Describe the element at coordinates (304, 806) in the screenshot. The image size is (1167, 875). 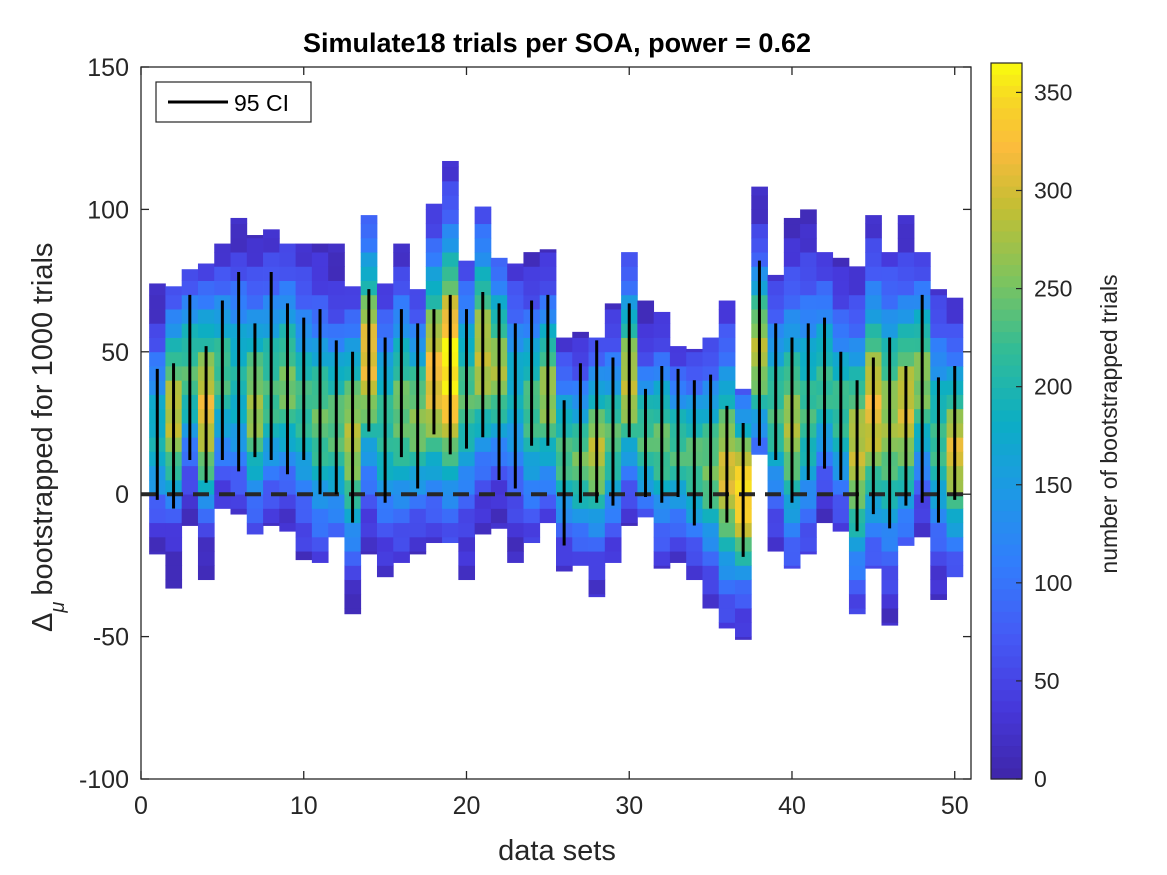
I see `x-tick-label: 10` at that location.